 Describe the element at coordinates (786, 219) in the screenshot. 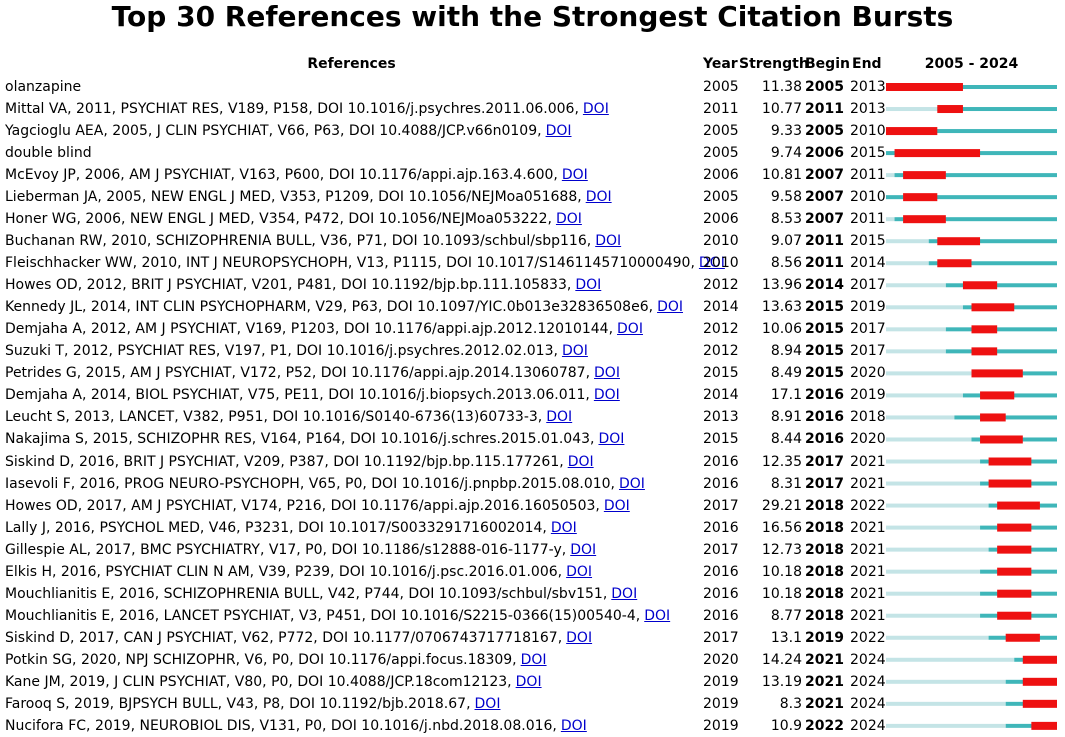

I see `strength: 8.53` at that location.